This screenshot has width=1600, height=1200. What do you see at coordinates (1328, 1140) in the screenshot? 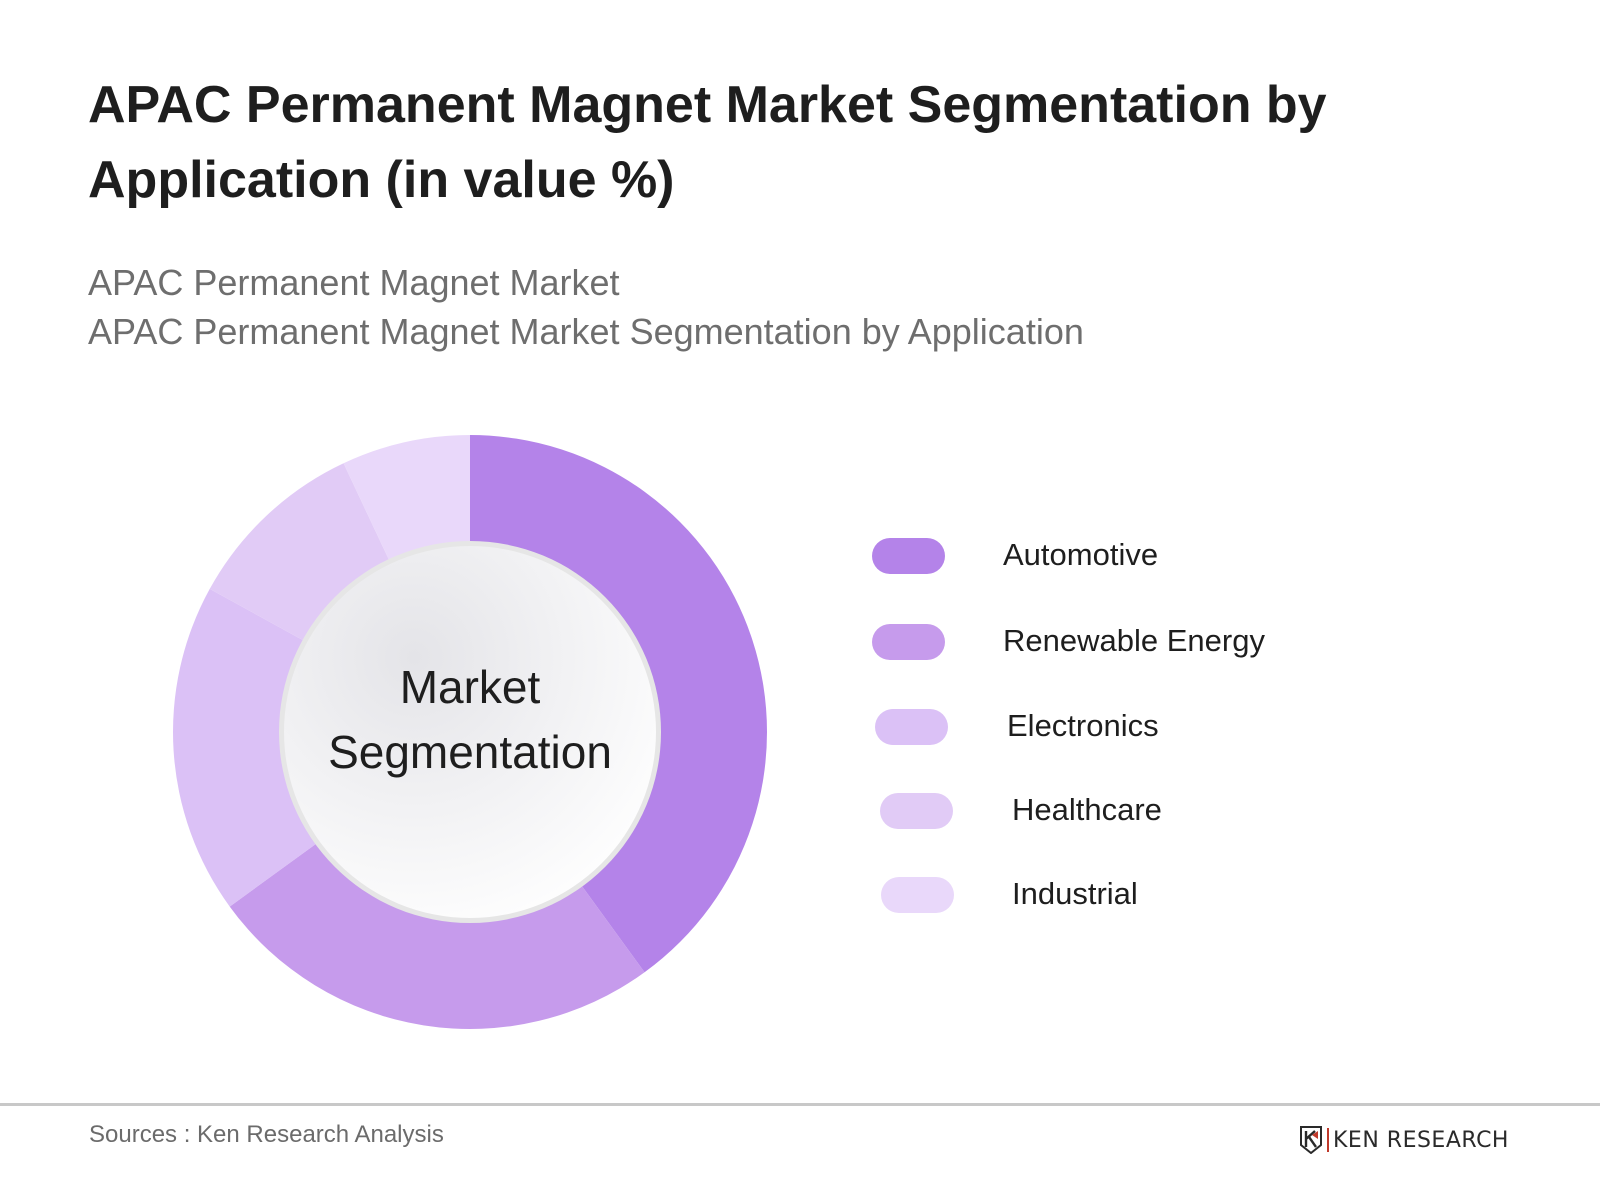
I see `logo-separator` at bounding box center [1328, 1140].